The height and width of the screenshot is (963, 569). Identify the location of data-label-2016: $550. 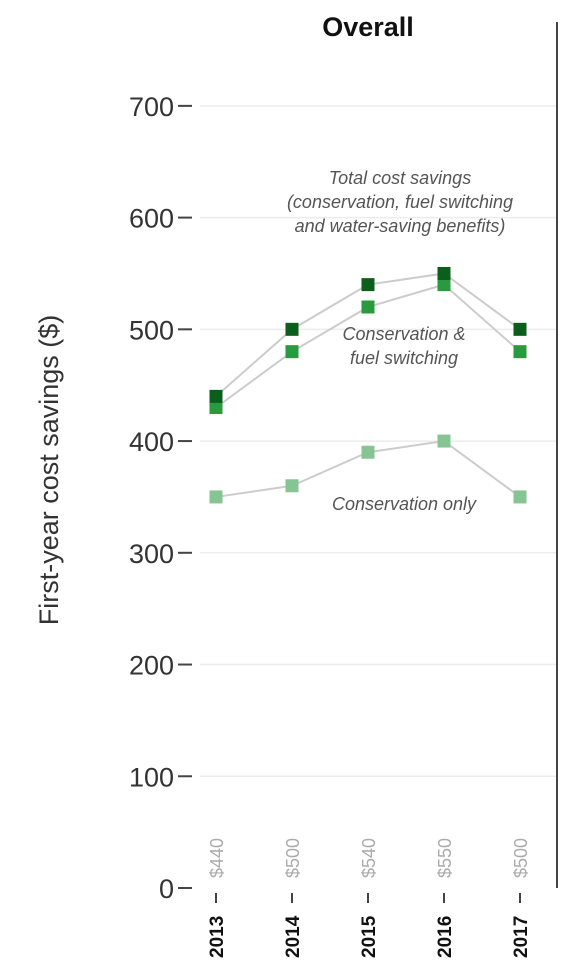
(445, 858).